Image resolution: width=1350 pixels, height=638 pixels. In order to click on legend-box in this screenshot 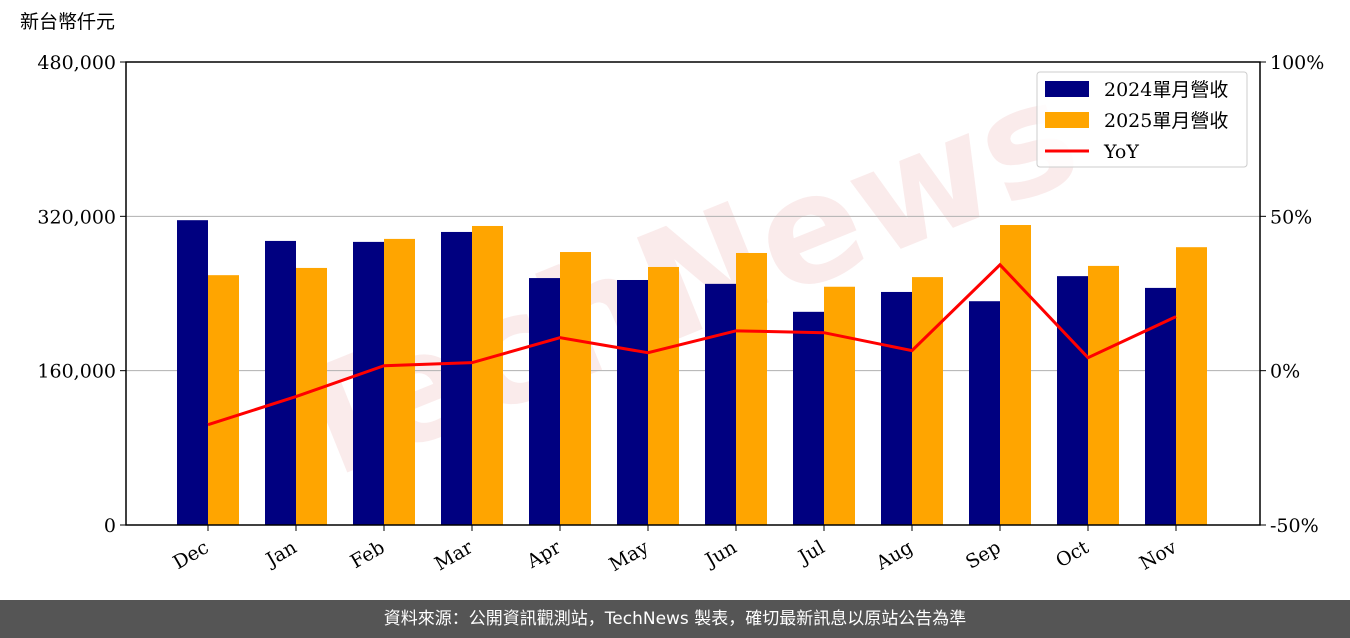, I will do `click(1142, 119)`.